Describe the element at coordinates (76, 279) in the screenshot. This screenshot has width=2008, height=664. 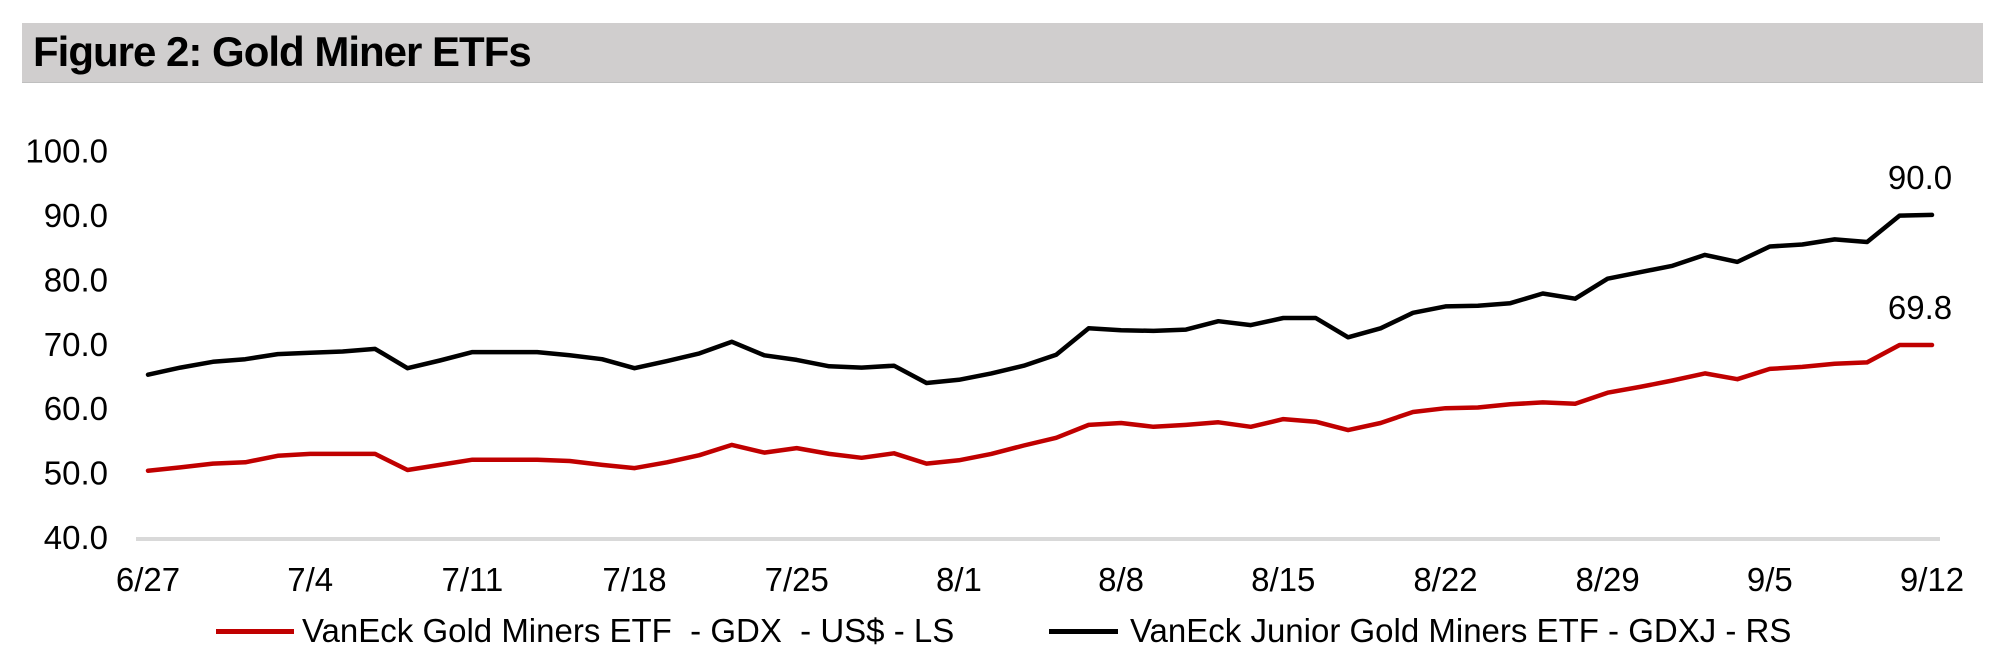
I see `y-axis-label: 80.0` at that location.